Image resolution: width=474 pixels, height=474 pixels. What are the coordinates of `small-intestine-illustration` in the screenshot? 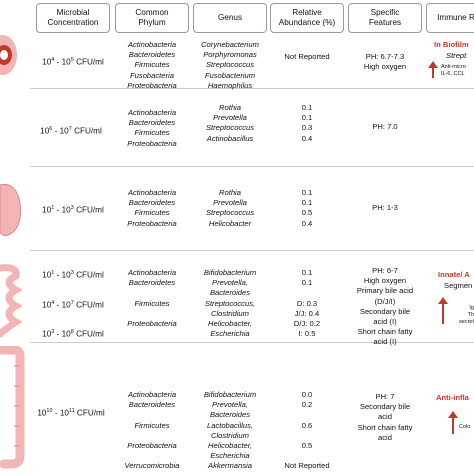 It's located at (11, 301).